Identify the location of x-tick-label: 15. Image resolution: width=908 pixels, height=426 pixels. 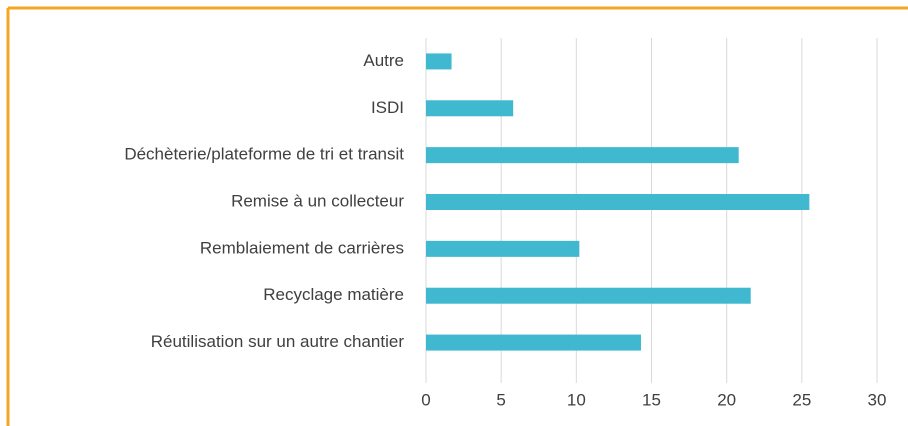
(651, 399).